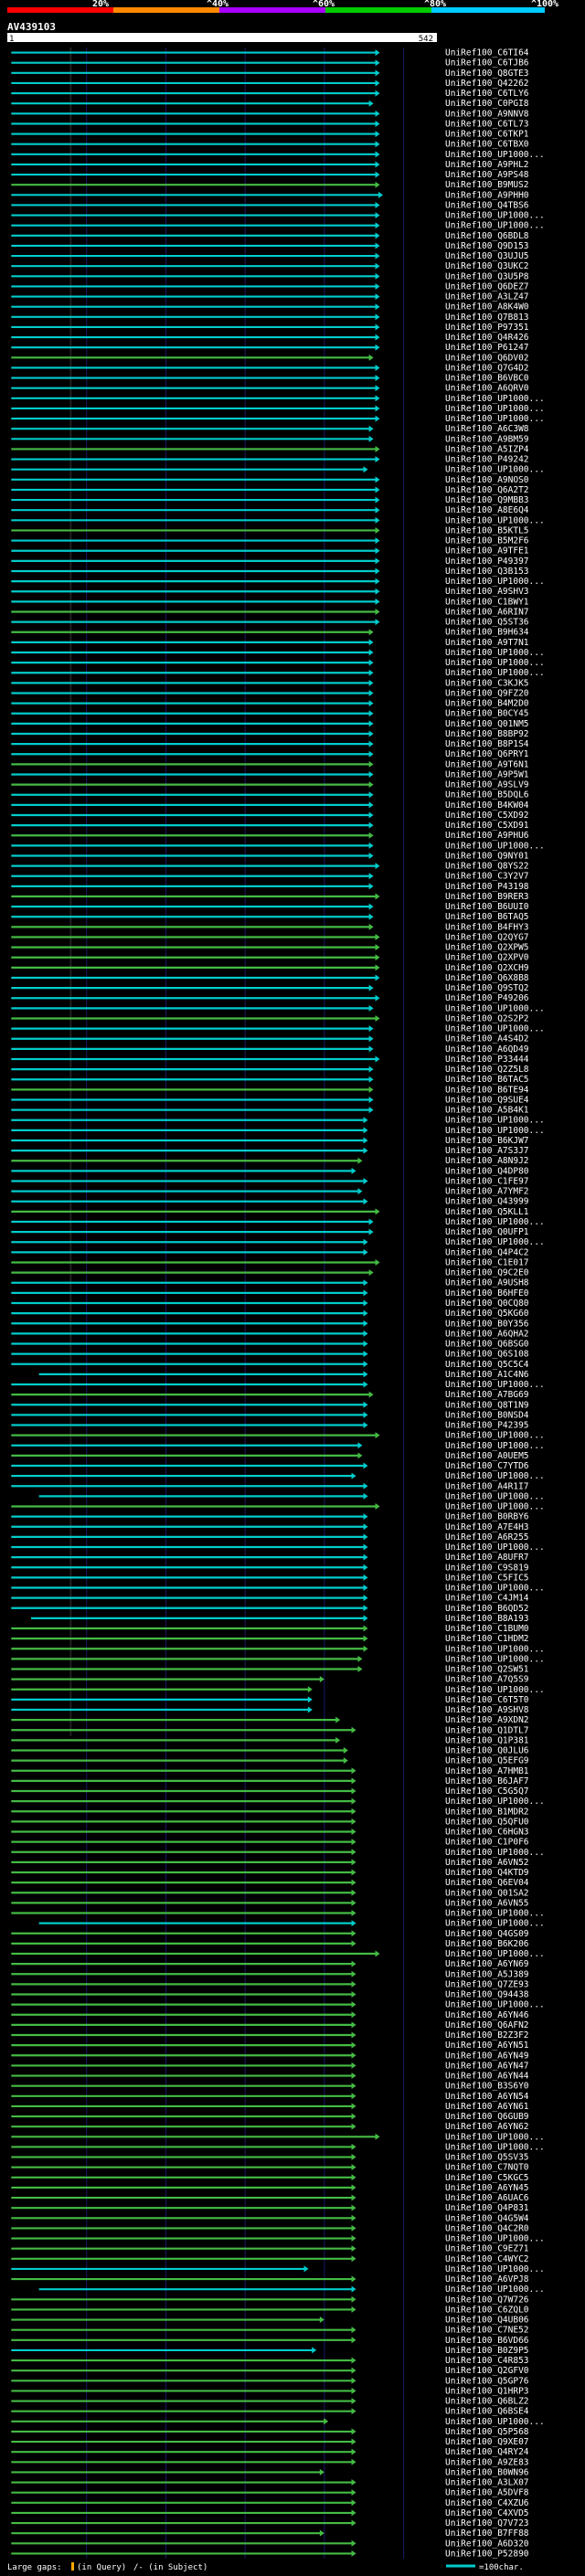 This screenshot has height=2576, width=585. Describe the element at coordinates (487, 328) in the screenshot. I see `hit-label: UniRef100_P97351` at that location.